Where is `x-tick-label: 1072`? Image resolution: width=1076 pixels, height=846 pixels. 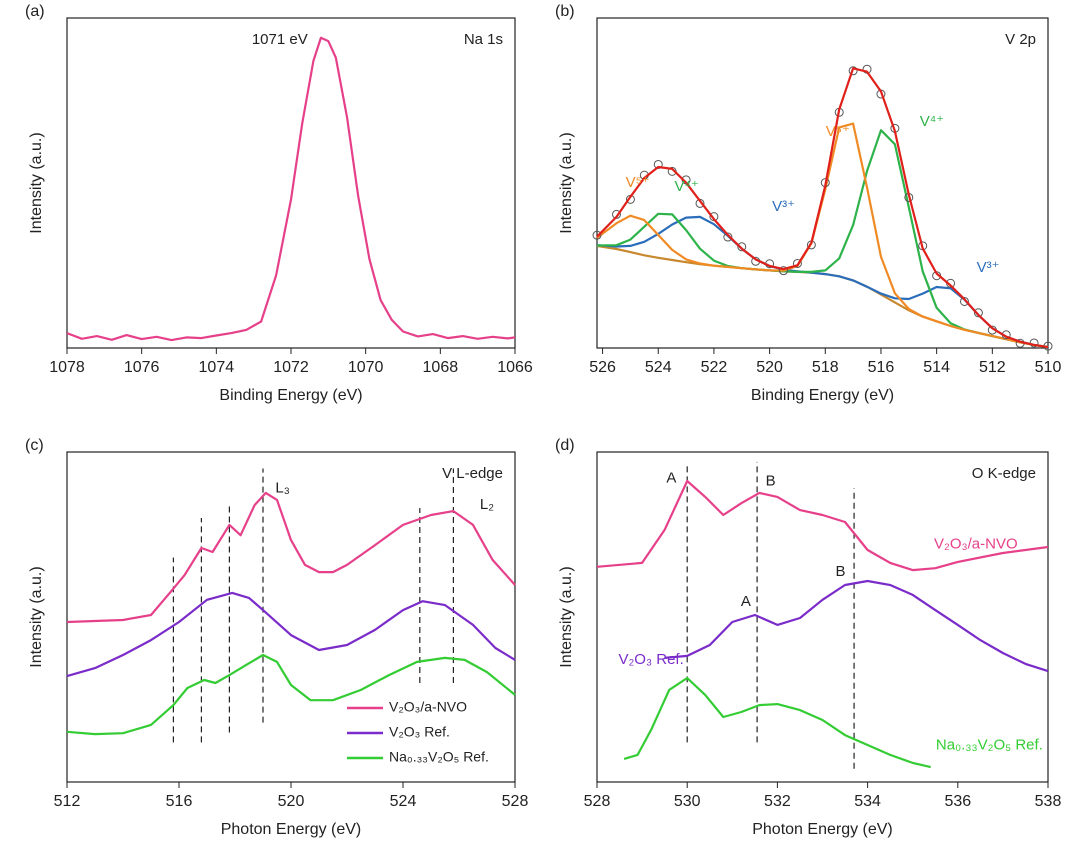 x-tick-label: 1072 is located at coordinates (291, 367).